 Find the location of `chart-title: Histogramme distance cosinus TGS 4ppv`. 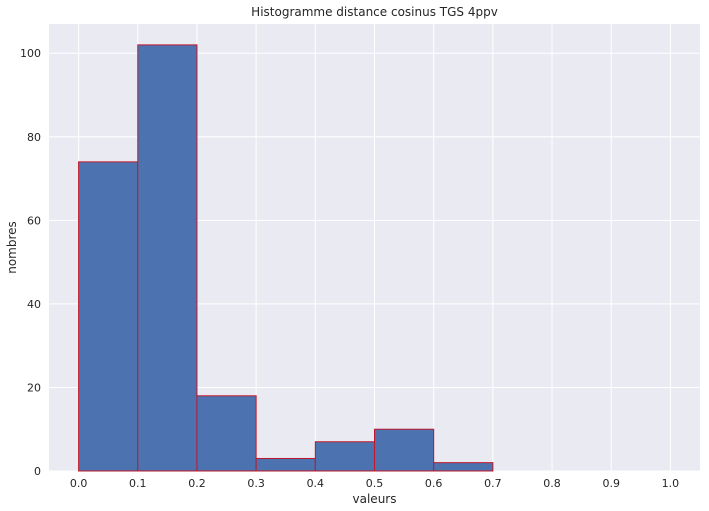

chart-title: Histogramme distance cosinus TGS 4ppv is located at coordinates (374, 12).